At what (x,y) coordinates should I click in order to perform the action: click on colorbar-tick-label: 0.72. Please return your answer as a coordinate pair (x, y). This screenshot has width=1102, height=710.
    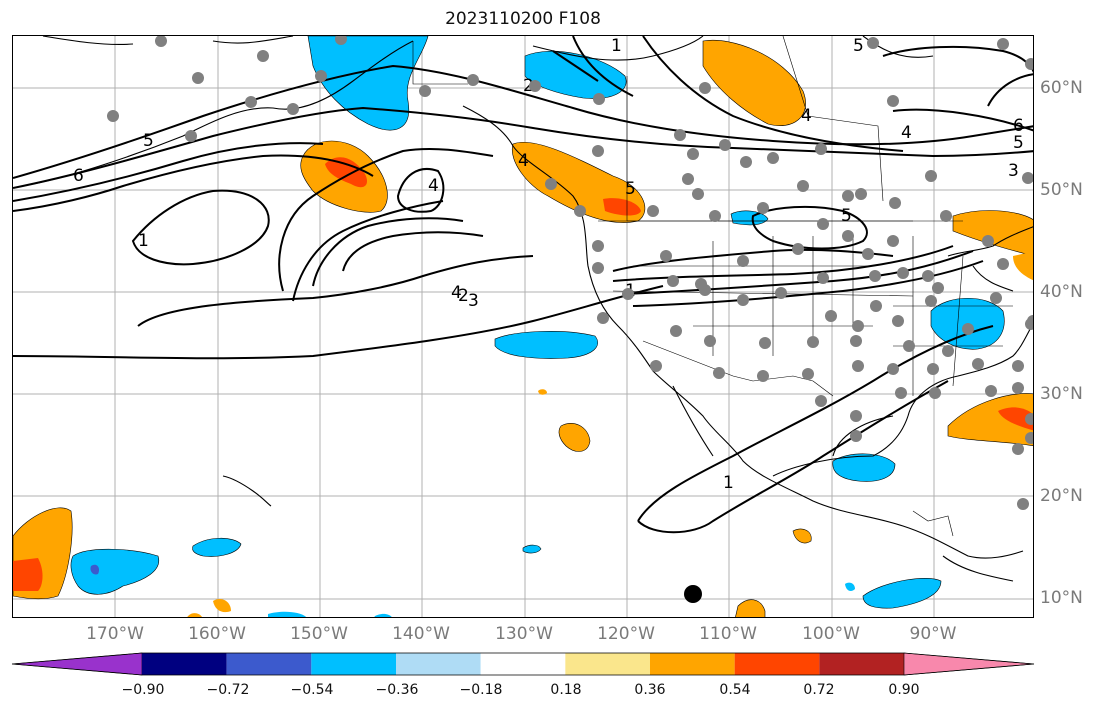
    Looking at the image, I should click on (819, 690).